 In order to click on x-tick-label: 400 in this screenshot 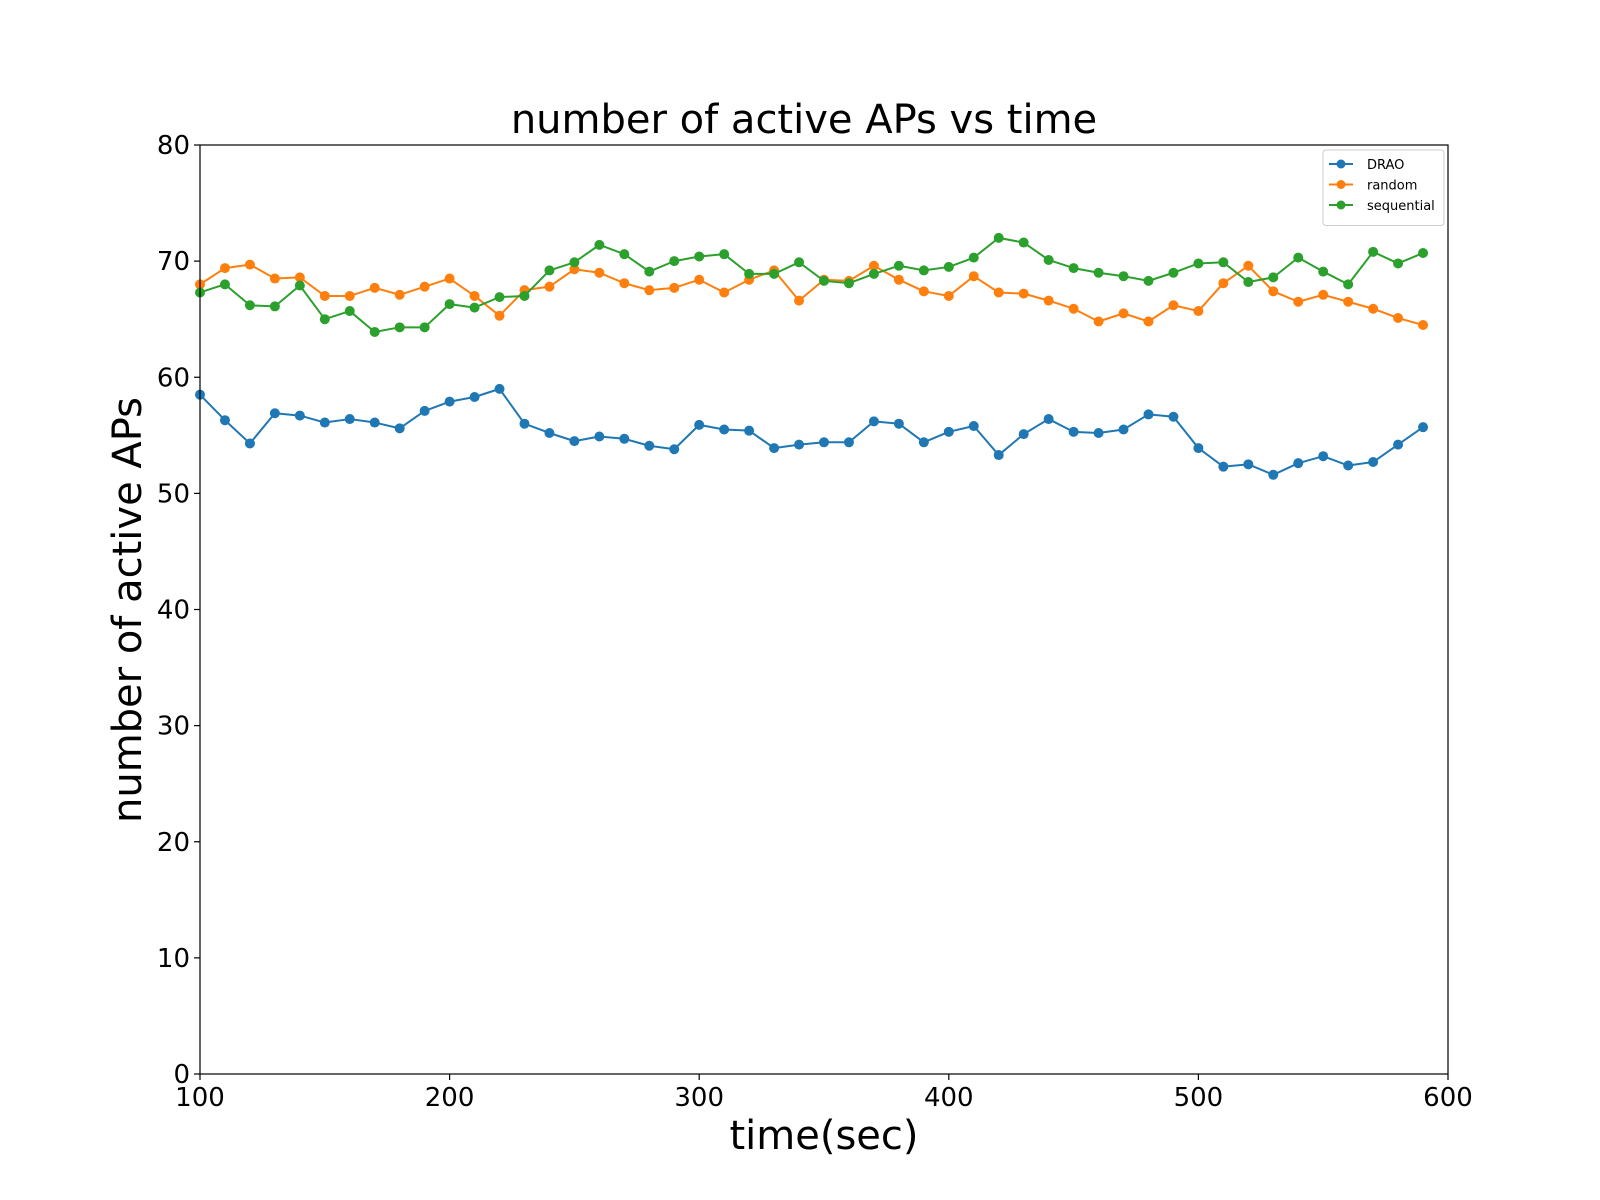, I will do `click(949, 1098)`.